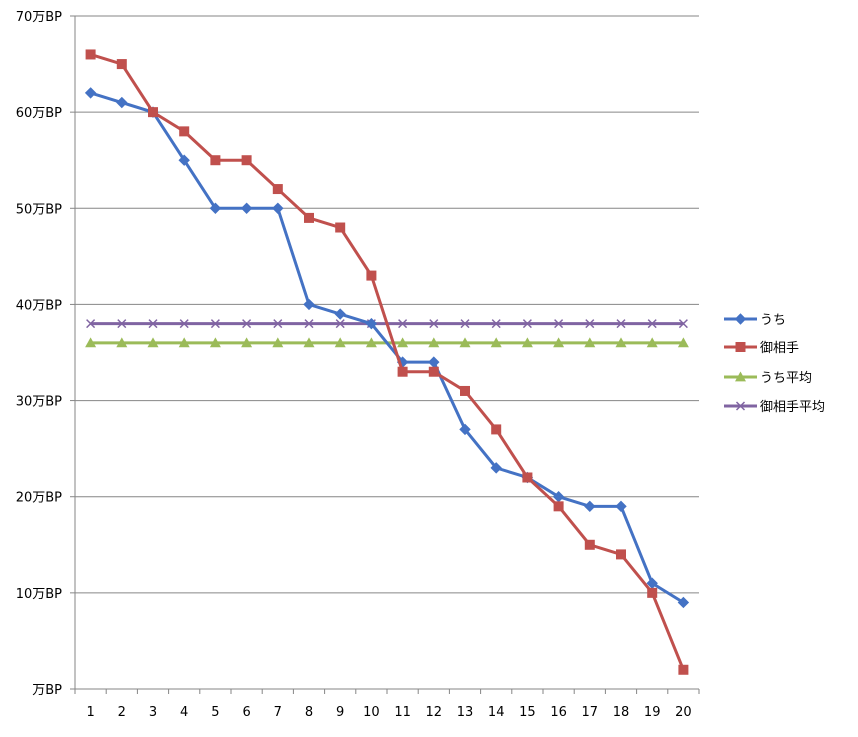 The width and height of the screenshot is (858, 737). What do you see at coordinates (465, 712) in the screenshot?
I see `x-tick-label: 13` at bounding box center [465, 712].